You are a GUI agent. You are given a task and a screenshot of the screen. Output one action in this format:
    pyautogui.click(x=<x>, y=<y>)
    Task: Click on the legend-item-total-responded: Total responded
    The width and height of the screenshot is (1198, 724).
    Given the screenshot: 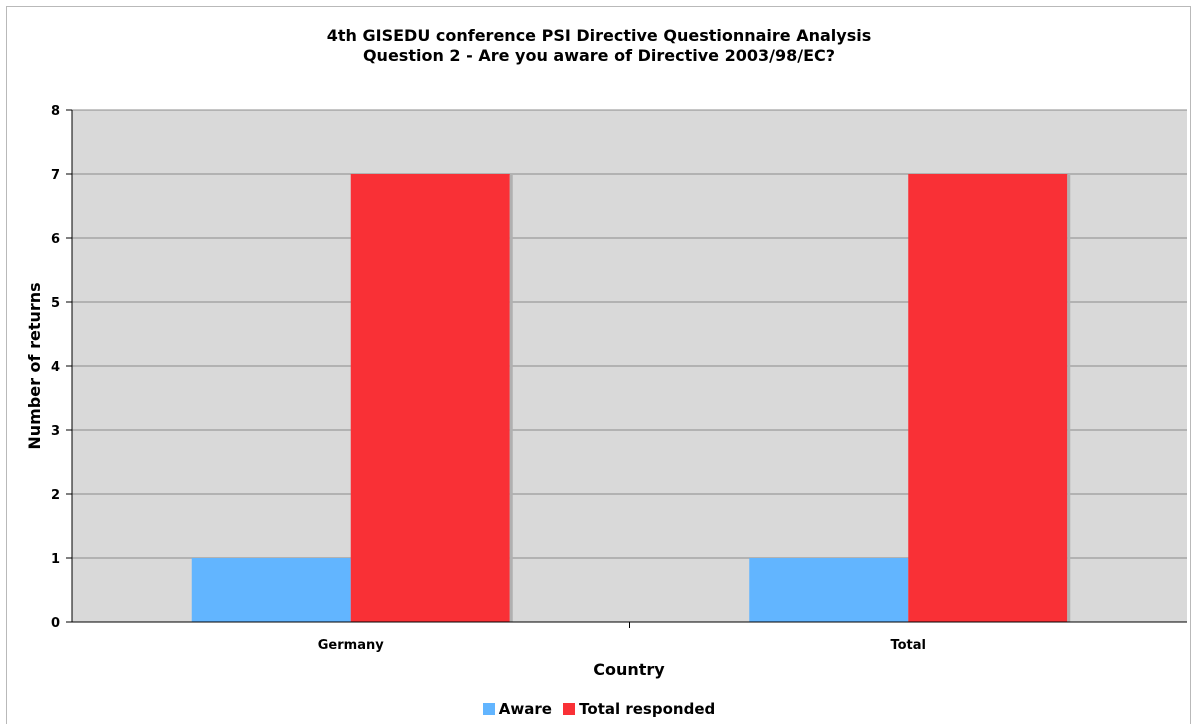 What is the action you would take?
    pyautogui.click(x=639, y=709)
    